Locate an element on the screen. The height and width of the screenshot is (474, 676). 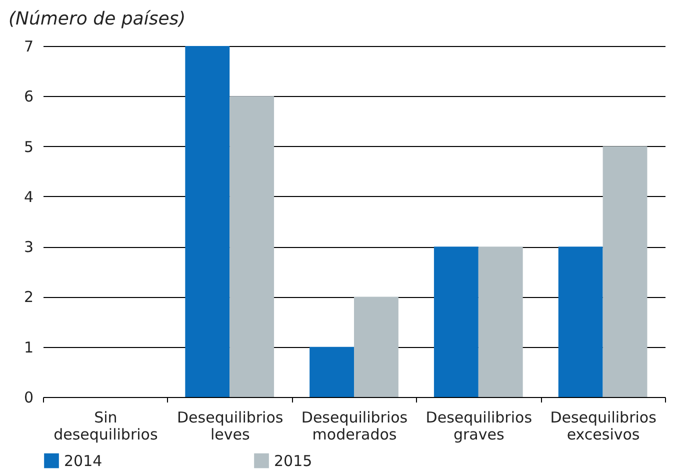
y-tick-label: 7 is located at coordinates (29, 47).